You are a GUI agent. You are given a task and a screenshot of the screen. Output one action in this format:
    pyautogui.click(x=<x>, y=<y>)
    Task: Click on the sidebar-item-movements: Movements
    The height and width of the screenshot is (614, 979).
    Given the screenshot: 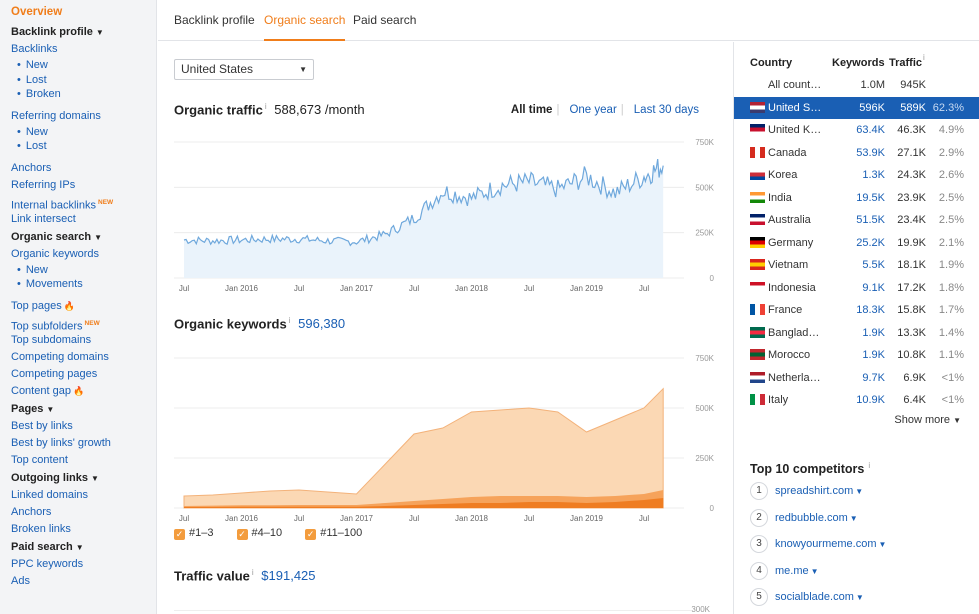 What is the action you would take?
    pyautogui.click(x=83, y=284)
    